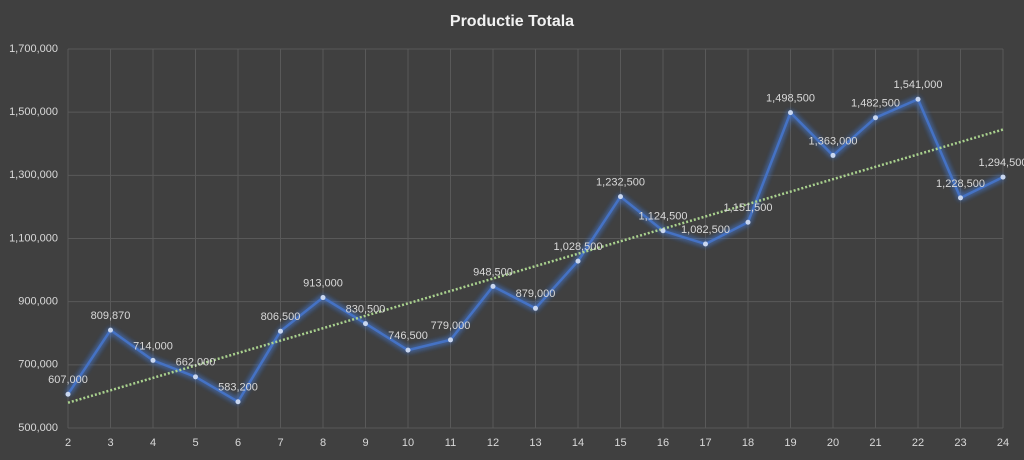 The height and width of the screenshot is (460, 1024). Describe the element at coordinates (578, 247) in the screenshot. I see `data-label: 1,028,500` at that location.